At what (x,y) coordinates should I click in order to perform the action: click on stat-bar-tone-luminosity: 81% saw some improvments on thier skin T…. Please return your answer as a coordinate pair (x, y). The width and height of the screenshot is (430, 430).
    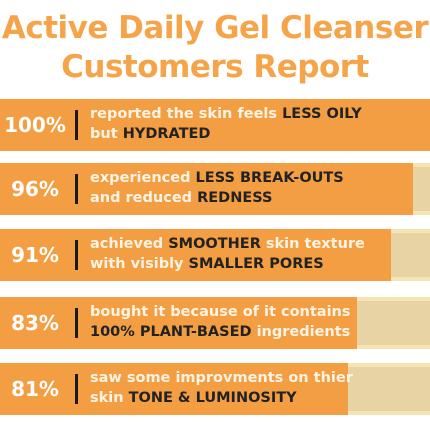
    Looking at the image, I should click on (215, 389).